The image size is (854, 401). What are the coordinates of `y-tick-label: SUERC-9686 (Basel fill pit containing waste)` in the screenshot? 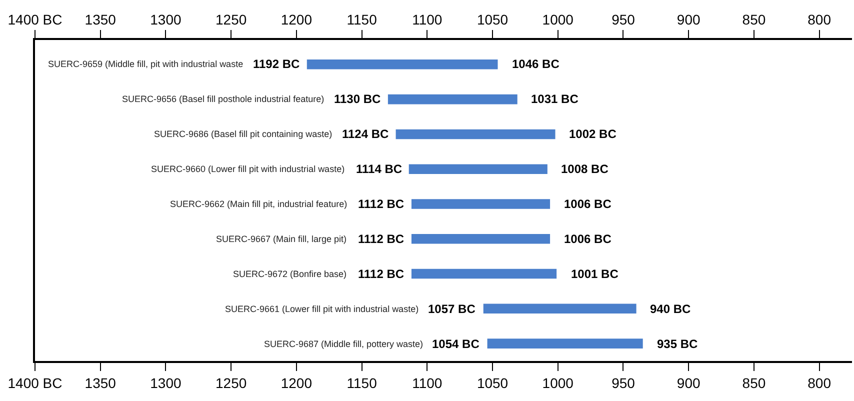 It's located at (243, 134).